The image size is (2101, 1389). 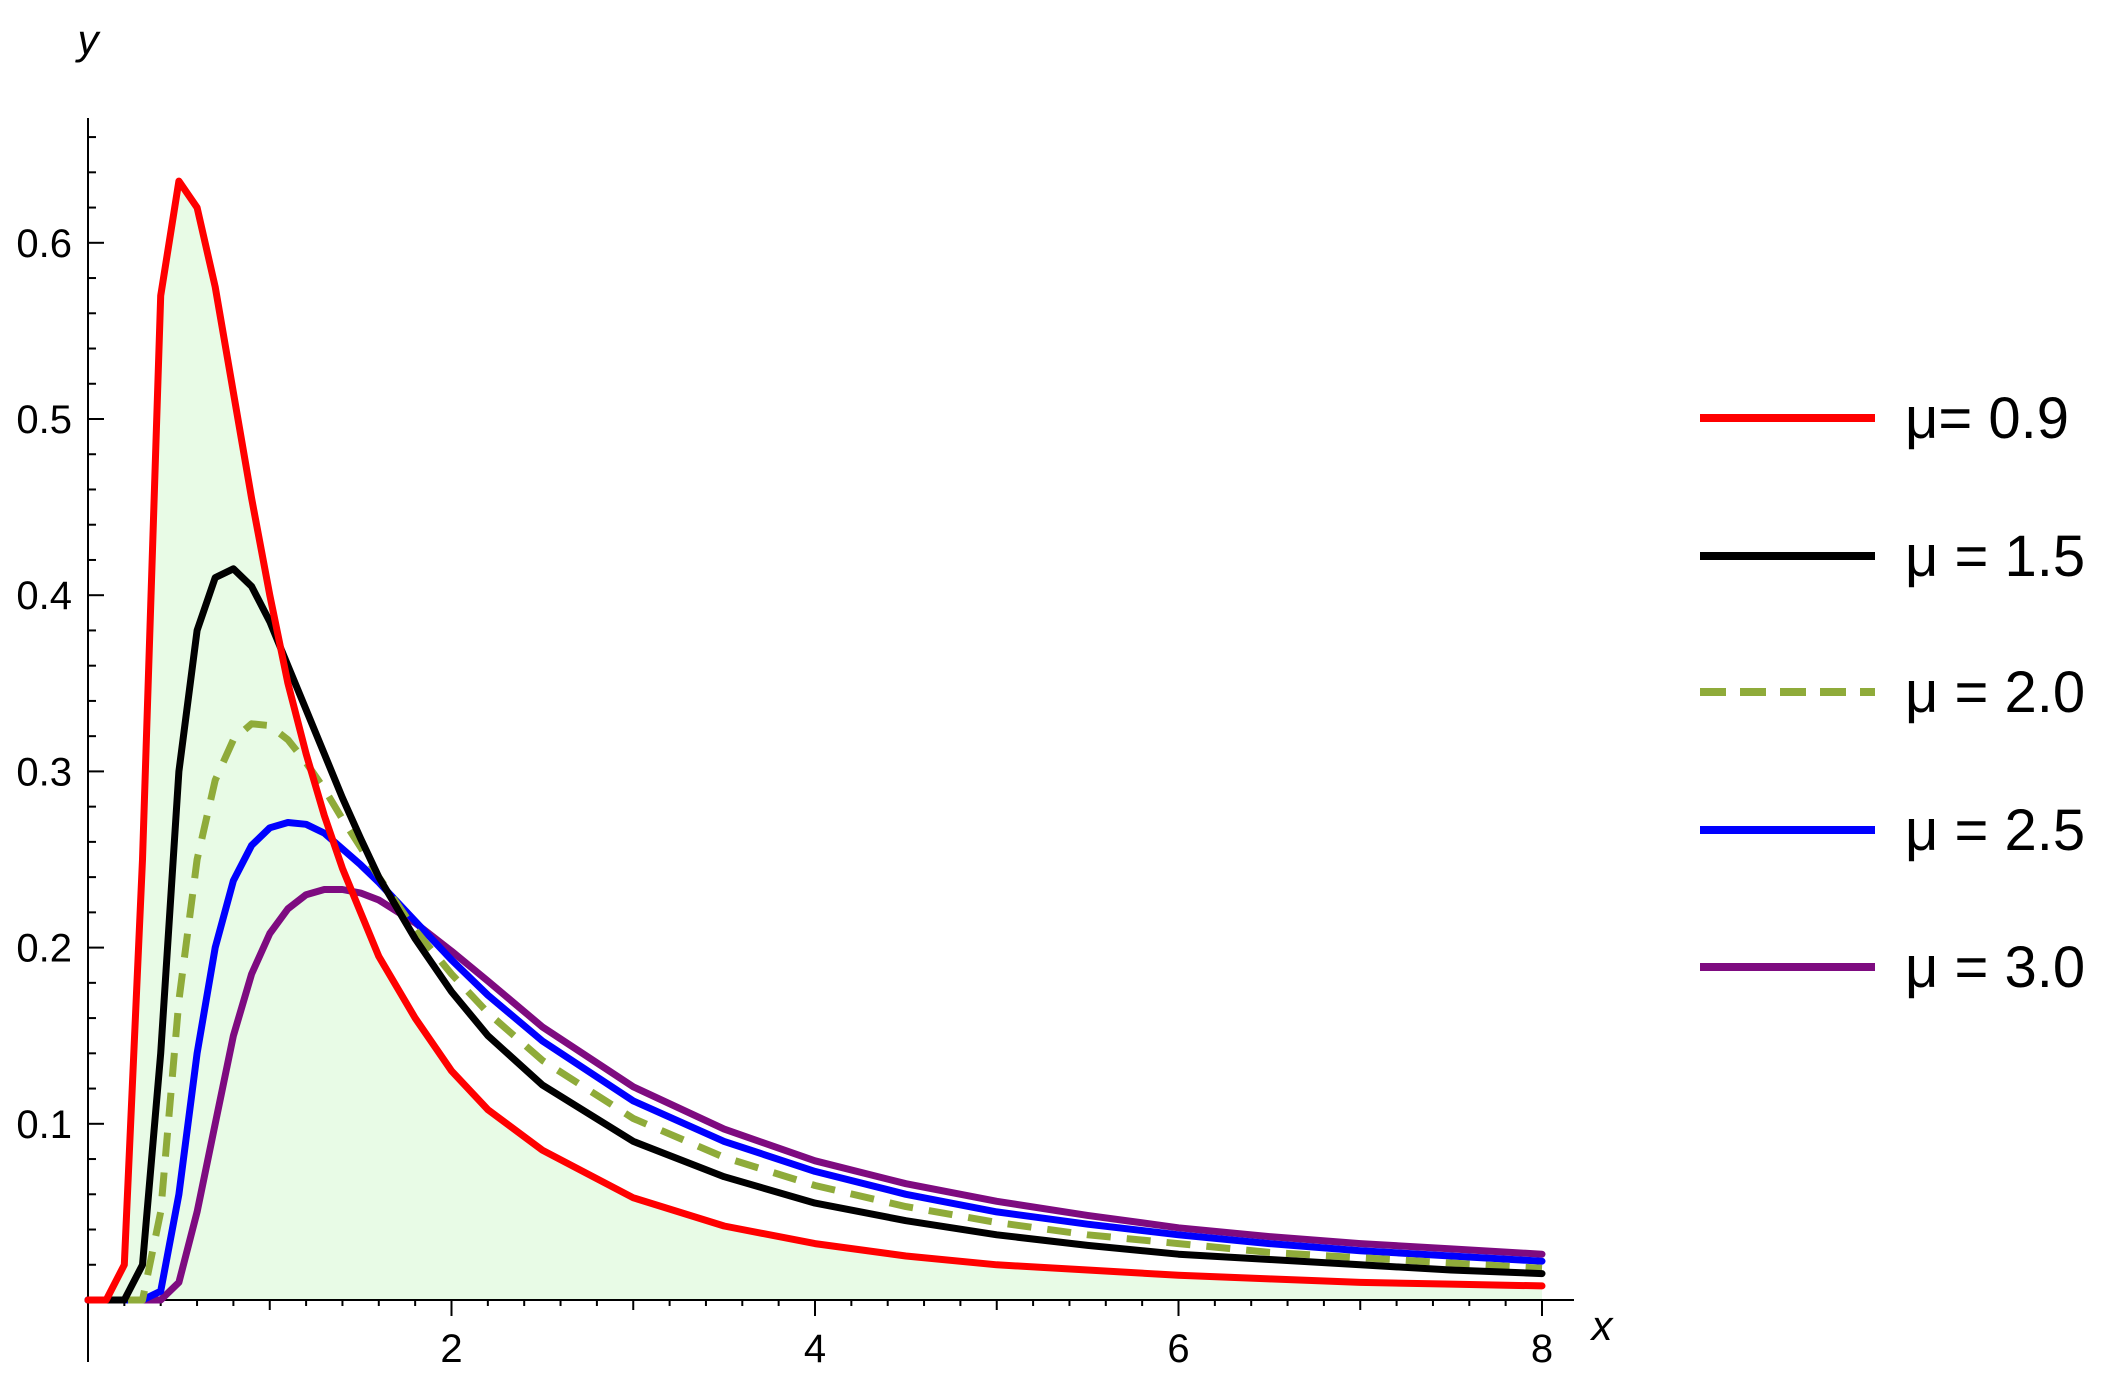 I want to click on x-tick-label: 4, so click(x=815, y=1349).